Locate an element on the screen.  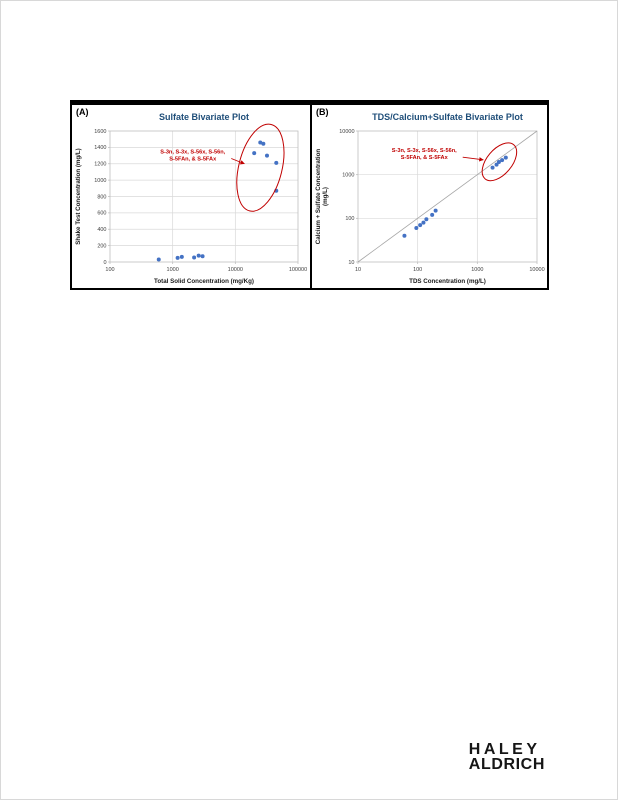
logo-text-haley: HALEY is located at coordinates (504, 749).